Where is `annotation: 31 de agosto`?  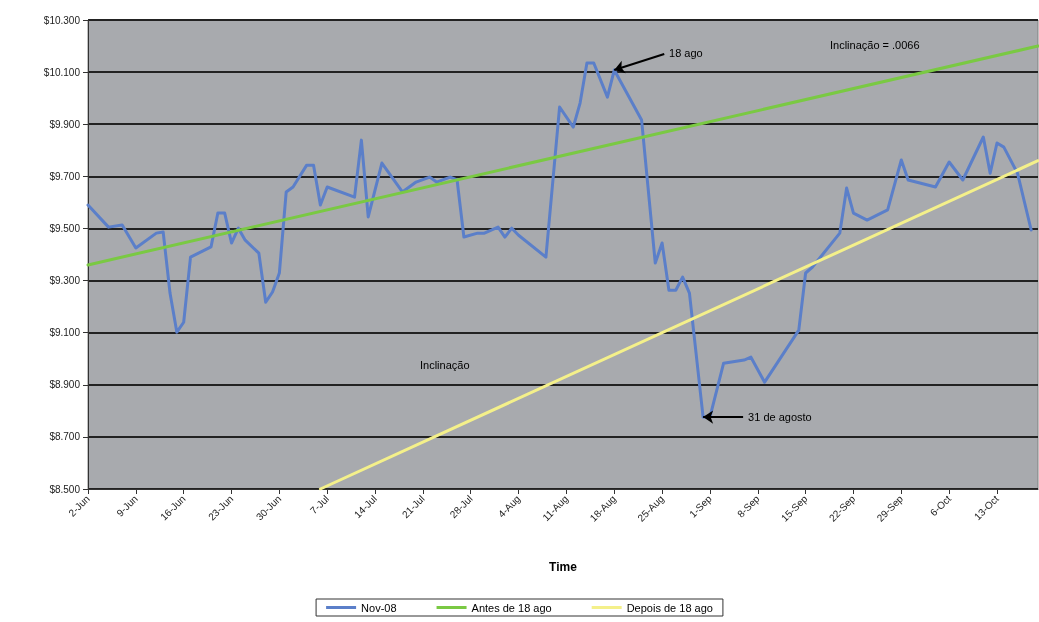
annotation: 31 de agosto is located at coordinates (780, 417).